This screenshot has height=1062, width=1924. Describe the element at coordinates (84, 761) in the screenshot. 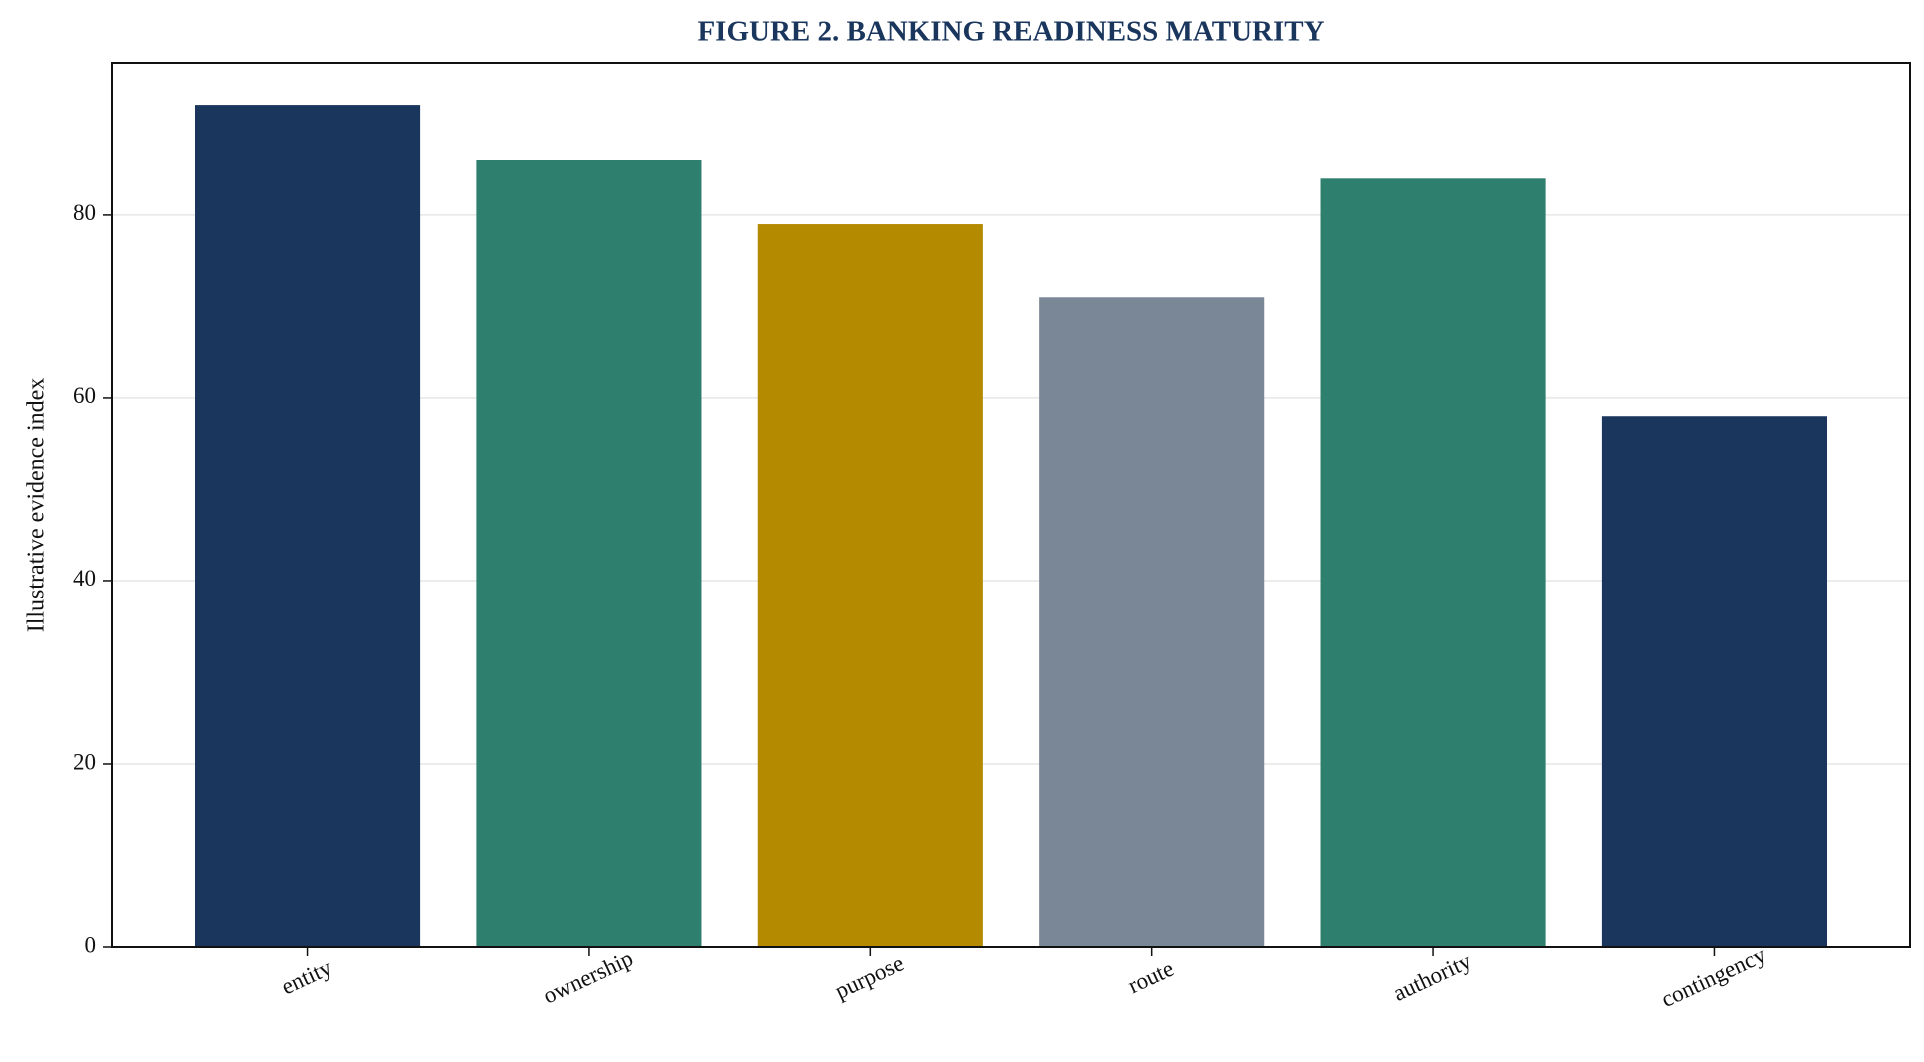

I see `y-tick-label: 20` at that location.